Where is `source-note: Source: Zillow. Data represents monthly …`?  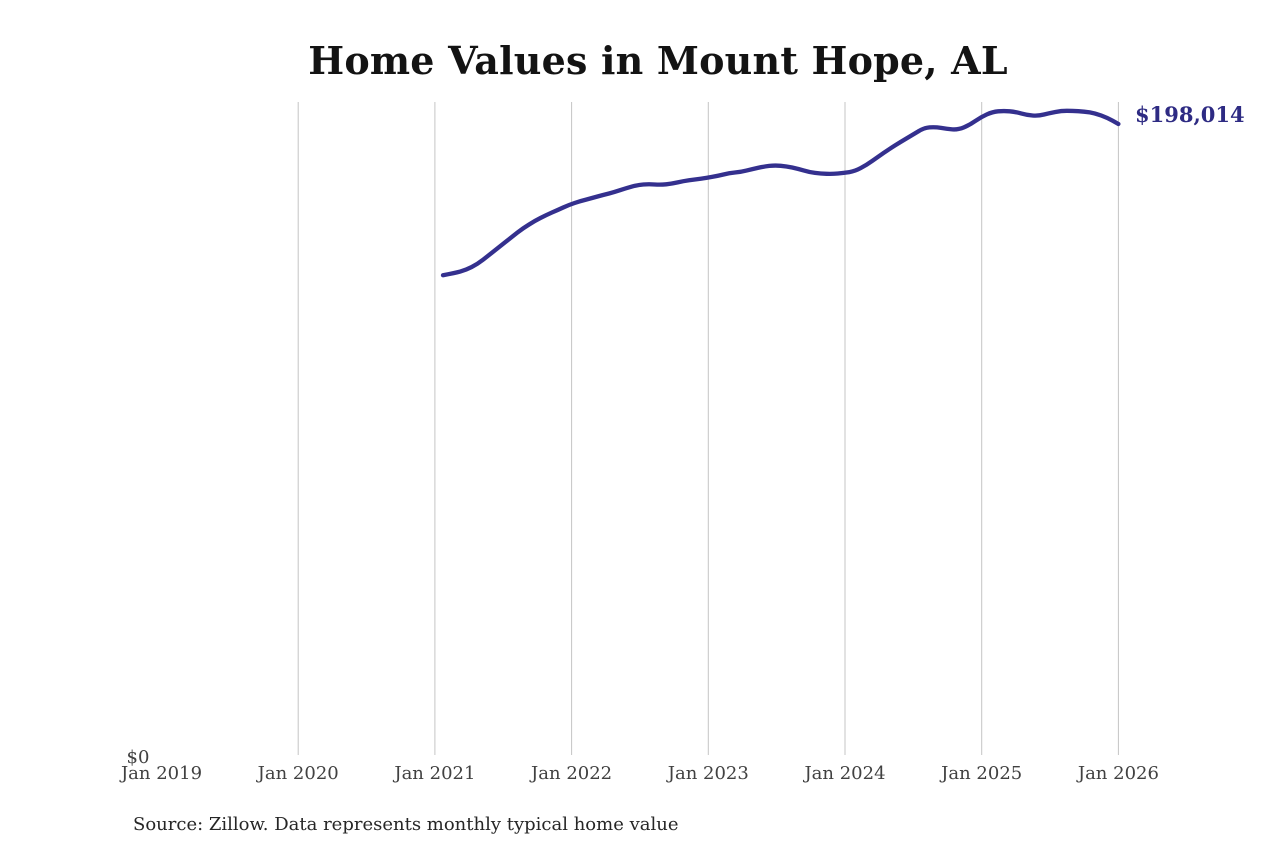
source-note: Source: Zillow. Data represents monthly … is located at coordinates (406, 824).